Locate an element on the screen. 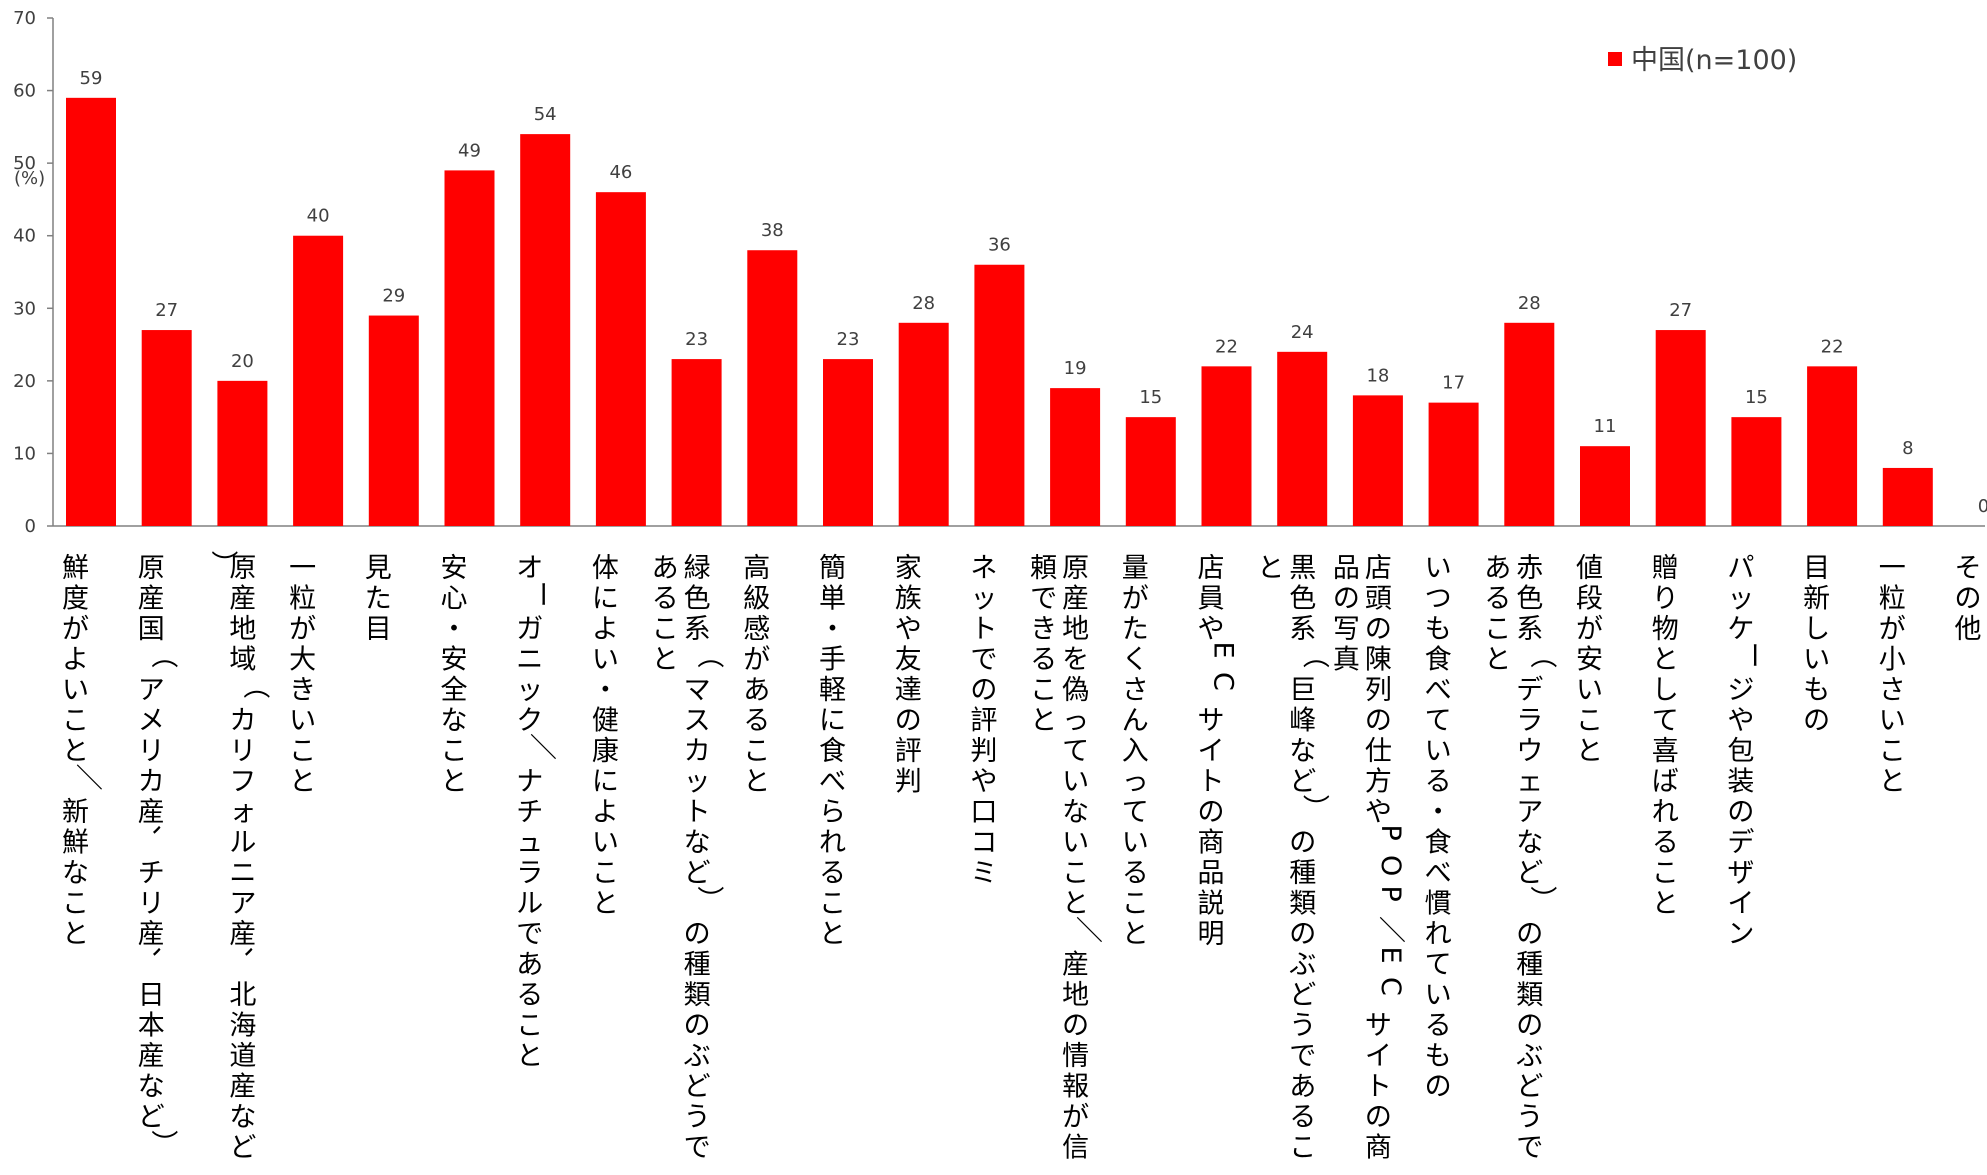 The image size is (1987, 1175). category-glyph: 国 is located at coordinates (151, 629).